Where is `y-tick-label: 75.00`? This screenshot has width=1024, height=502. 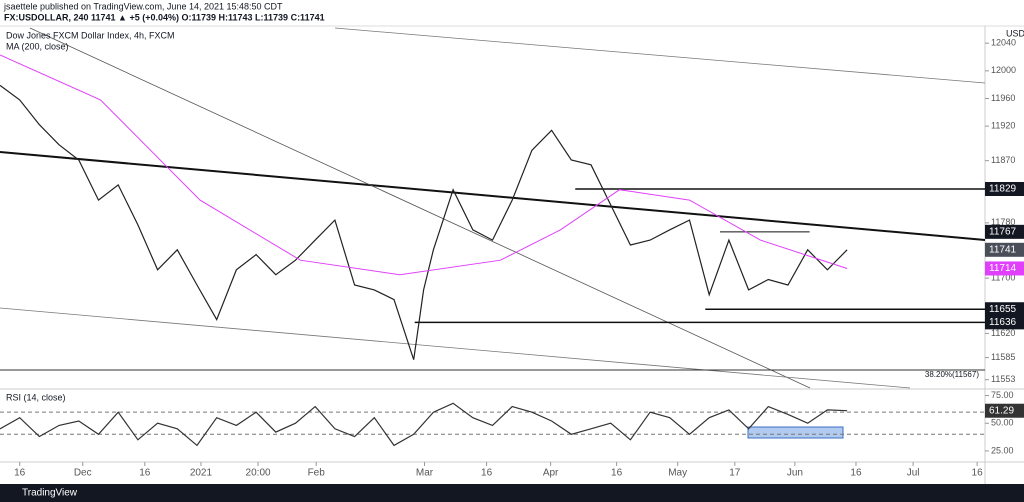 y-tick-label: 75.00 is located at coordinates (1002, 395).